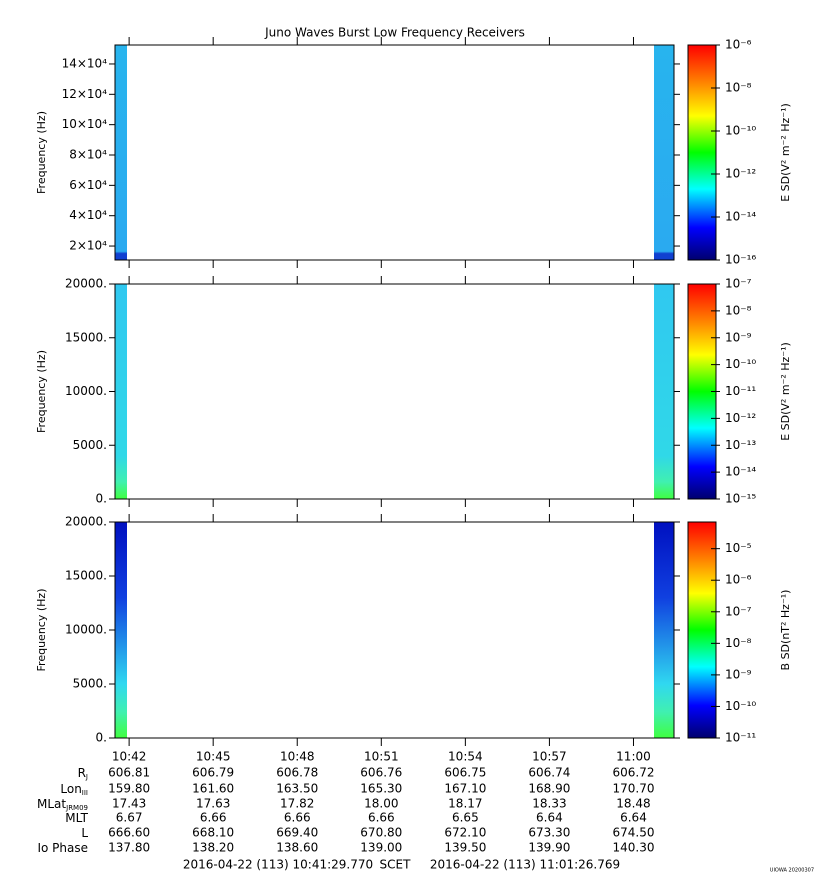 This screenshot has width=815, height=880. I want to click on row-label: MLatJRM09, so click(62, 805).